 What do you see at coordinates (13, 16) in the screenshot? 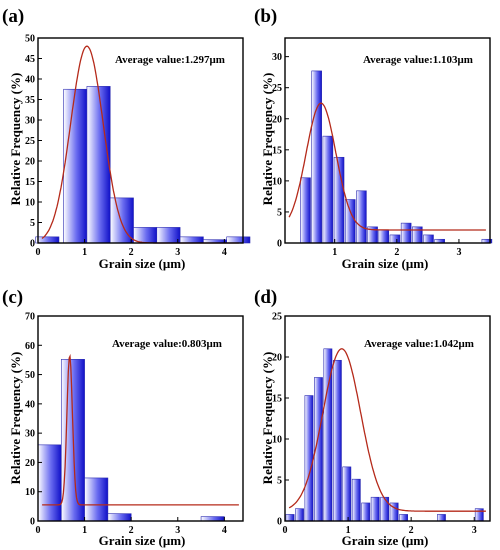
I see `panel-label: (a)` at bounding box center [13, 16].